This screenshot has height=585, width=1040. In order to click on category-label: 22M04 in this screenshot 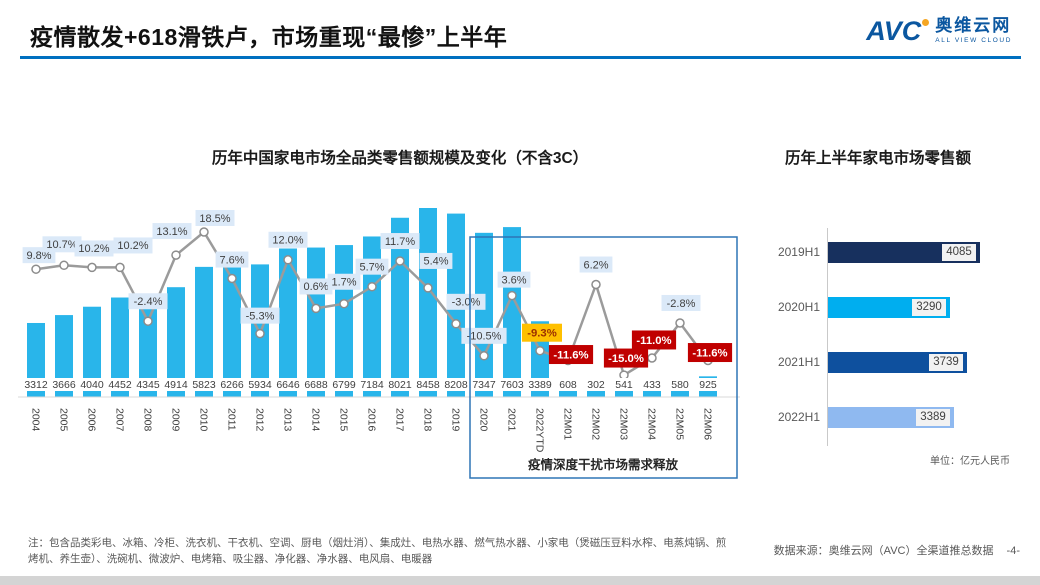, I will do `click(652, 424)`.